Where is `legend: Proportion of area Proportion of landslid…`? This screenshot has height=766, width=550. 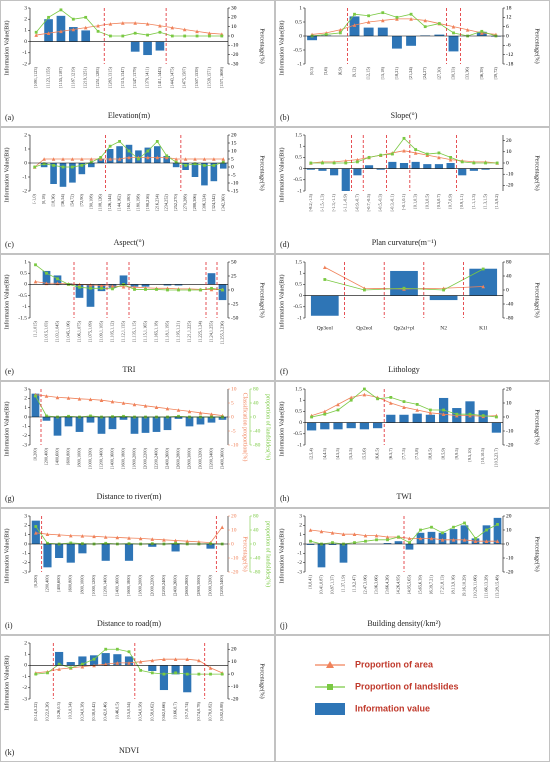 legend: Proportion of area Proportion of landslid… is located at coordinates (412, 698).